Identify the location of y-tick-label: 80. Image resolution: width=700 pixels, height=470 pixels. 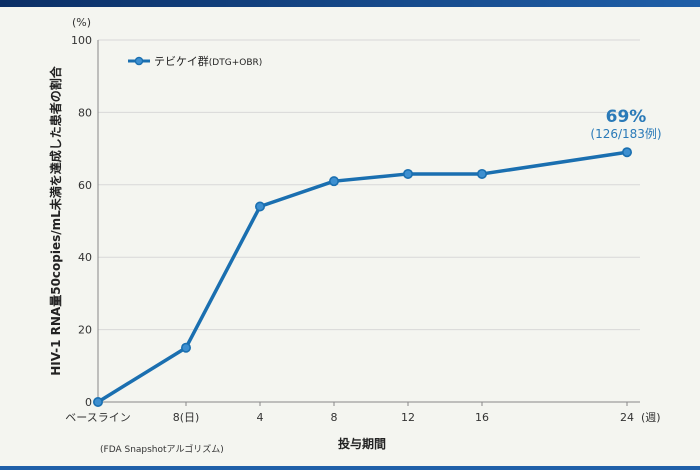
(85, 112).